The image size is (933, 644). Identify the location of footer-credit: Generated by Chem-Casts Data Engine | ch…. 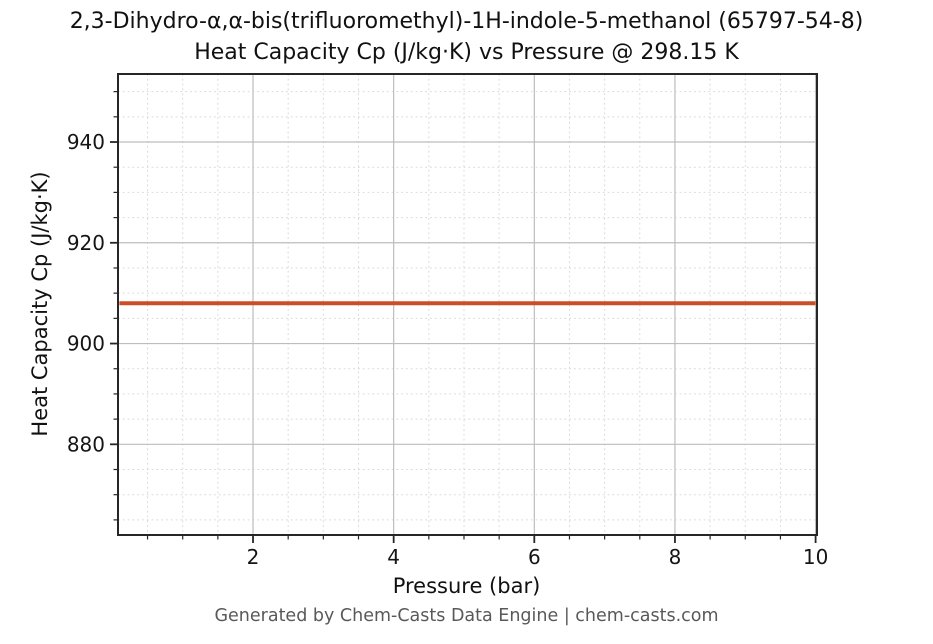
(466, 616).